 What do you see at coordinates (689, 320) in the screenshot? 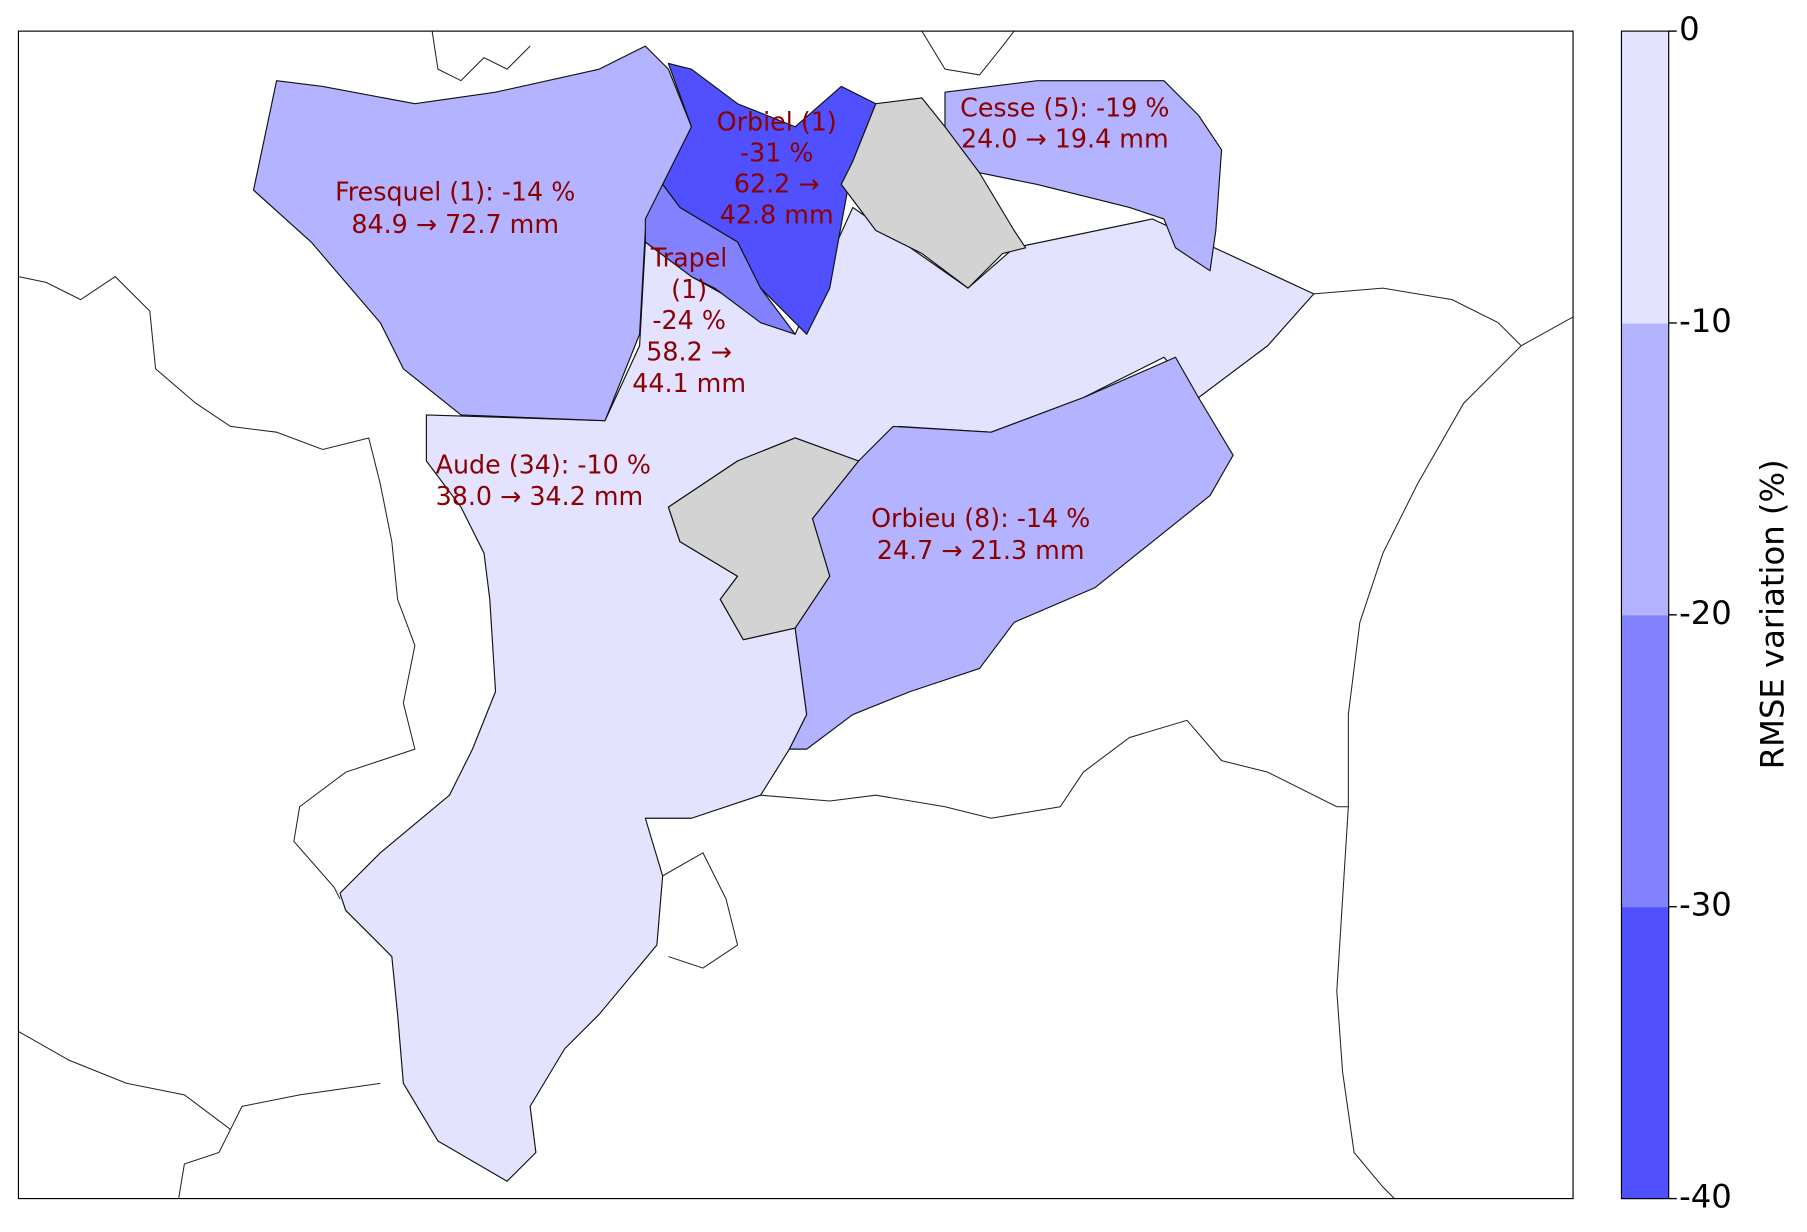
I see `basin-label: -24 %` at bounding box center [689, 320].